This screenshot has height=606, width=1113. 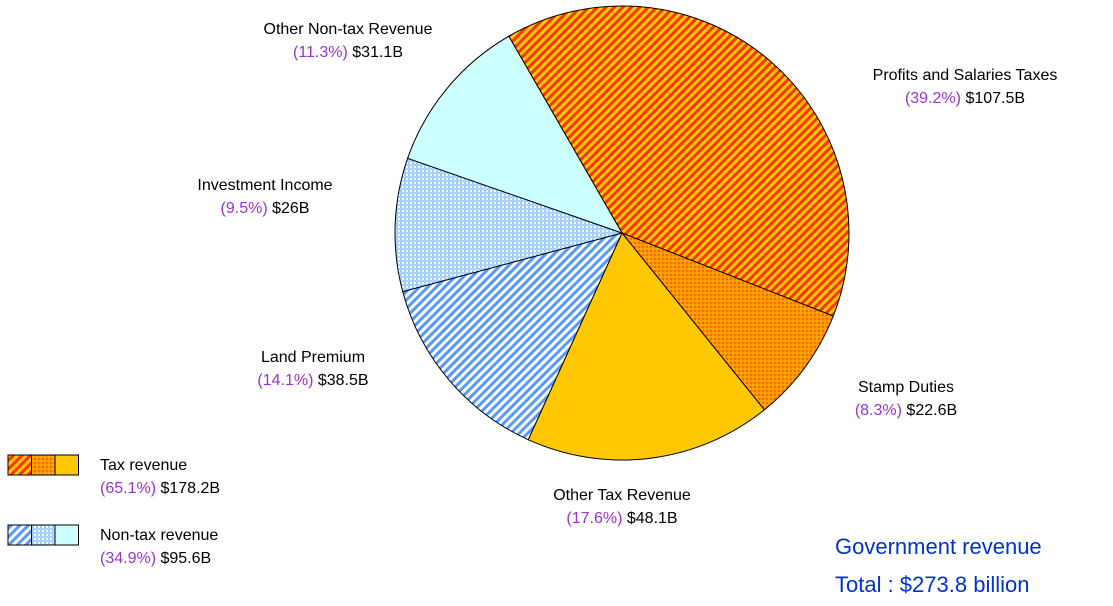 I want to click on legend-label: Tax revenue, so click(x=143, y=465).